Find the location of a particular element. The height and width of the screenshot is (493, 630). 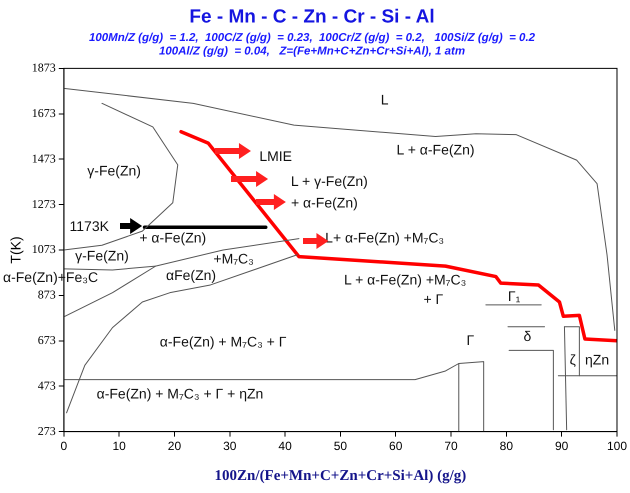

annotation: L + α-Fe(Zn) is located at coordinates (435, 150).